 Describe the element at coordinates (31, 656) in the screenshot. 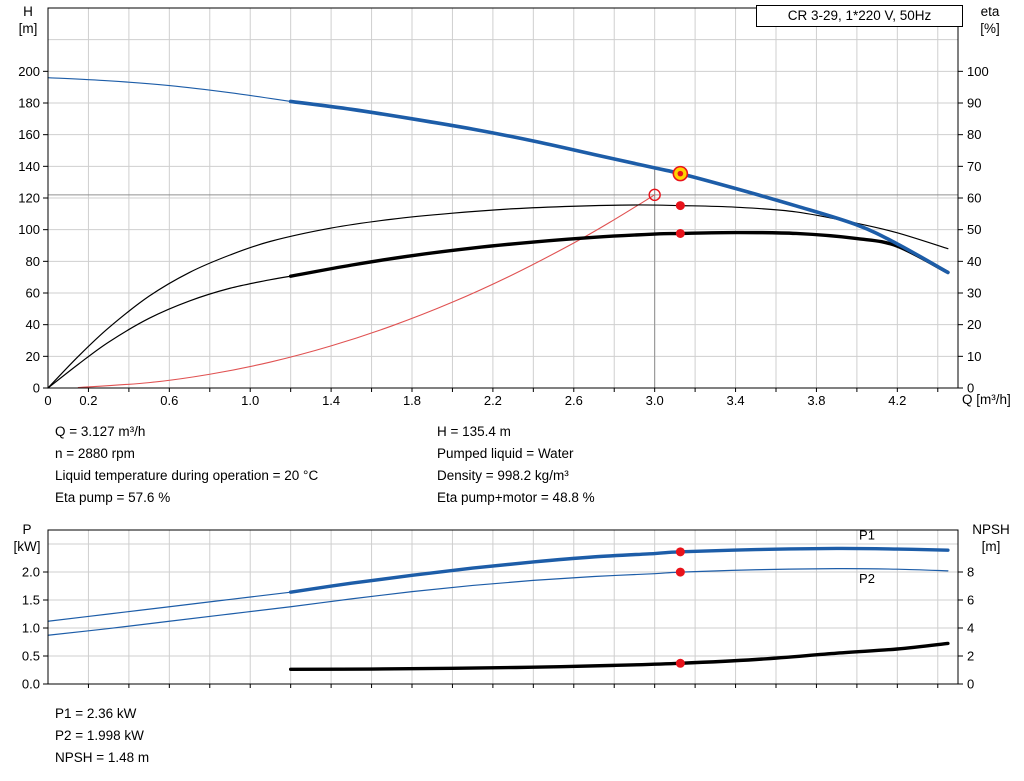

I see `left-tick-label: 0.5` at that location.